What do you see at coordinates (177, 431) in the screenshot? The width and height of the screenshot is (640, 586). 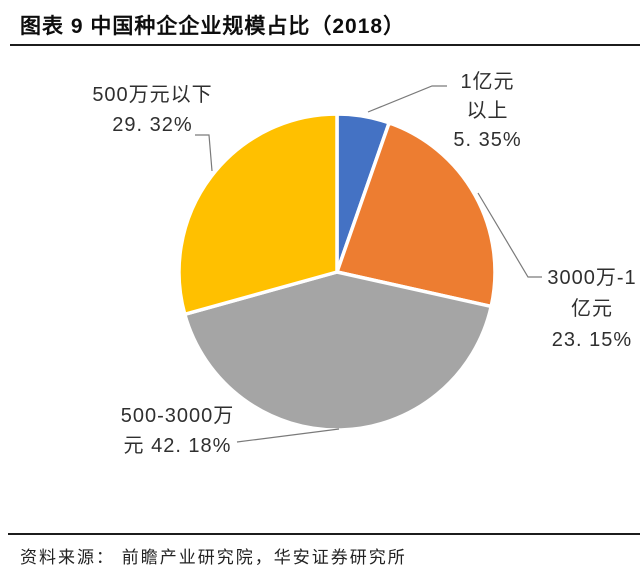 I see `callout-5-30m: 500-3000万 元 42. 18%` at bounding box center [177, 431].